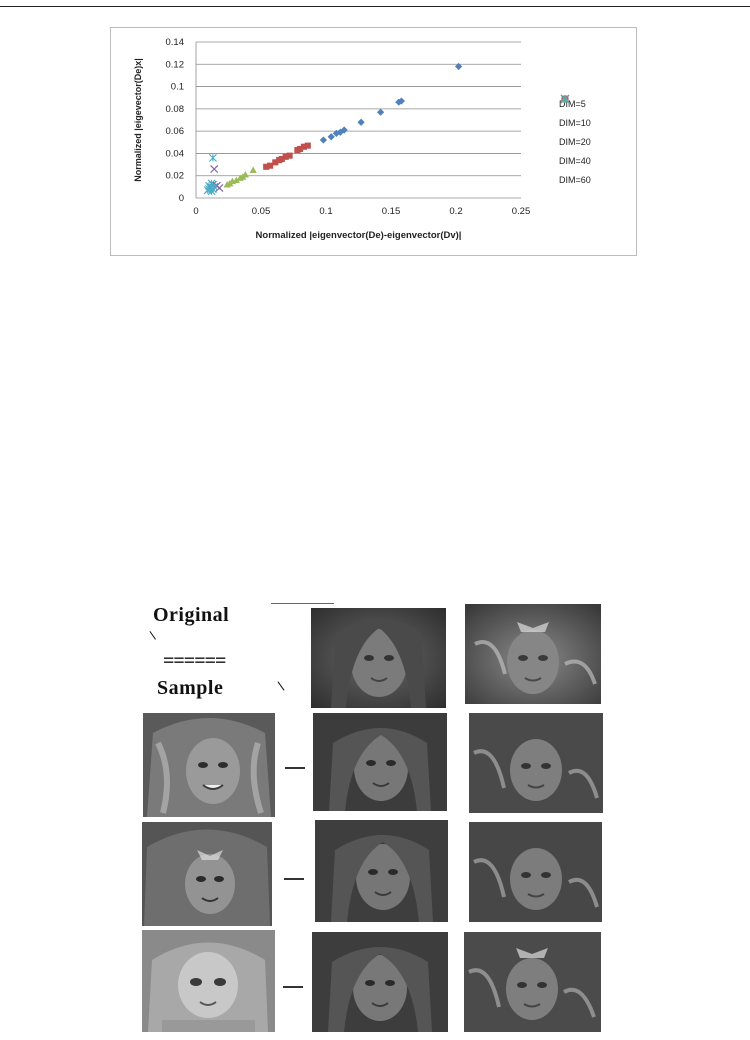 This screenshot has width=750, height=1040. Describe the element at coordinates (302, 603) in the screenshot. I see `figure-top-line` at that location.